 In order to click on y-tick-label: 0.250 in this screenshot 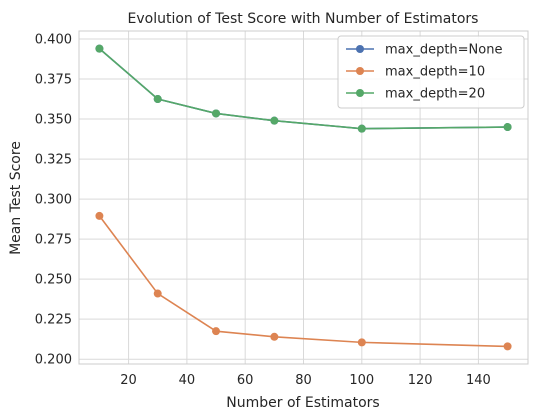, I will do `click(53, 280)`.